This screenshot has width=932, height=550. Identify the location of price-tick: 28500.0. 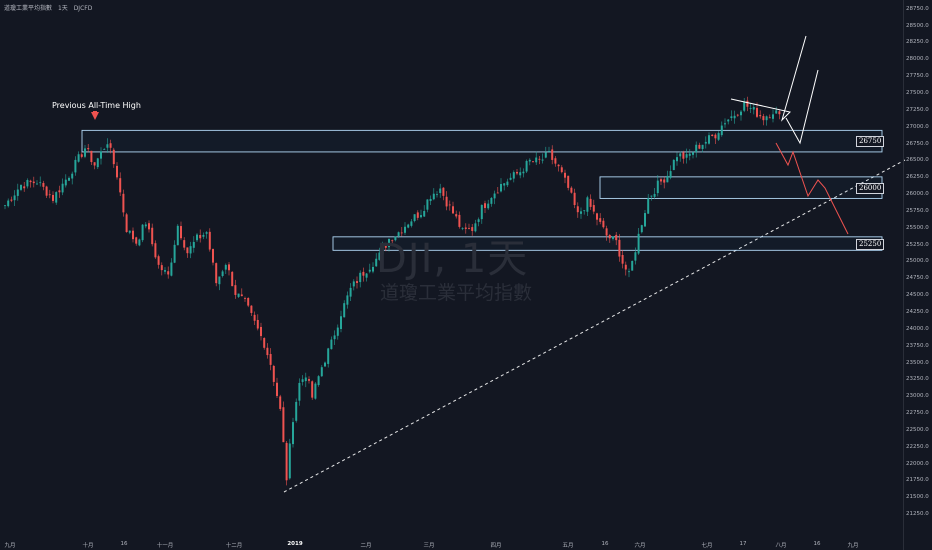
(917, 25).